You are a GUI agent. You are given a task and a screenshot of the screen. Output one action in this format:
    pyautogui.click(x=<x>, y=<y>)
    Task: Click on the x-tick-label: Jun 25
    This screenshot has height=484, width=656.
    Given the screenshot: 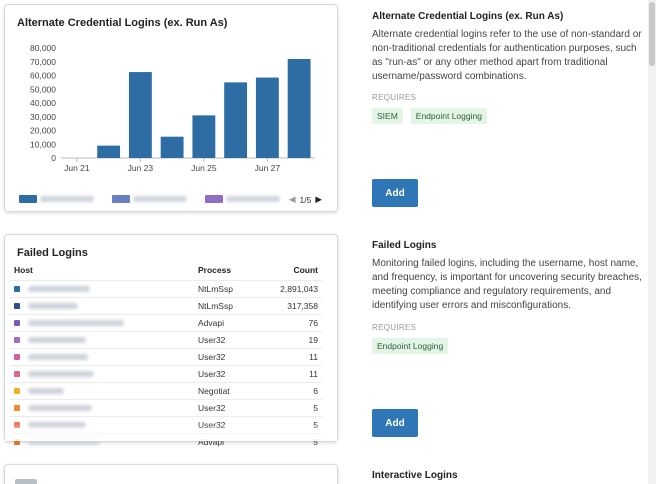 What is the action you would take?
    pyautogui.click(x=204, y=168)
    